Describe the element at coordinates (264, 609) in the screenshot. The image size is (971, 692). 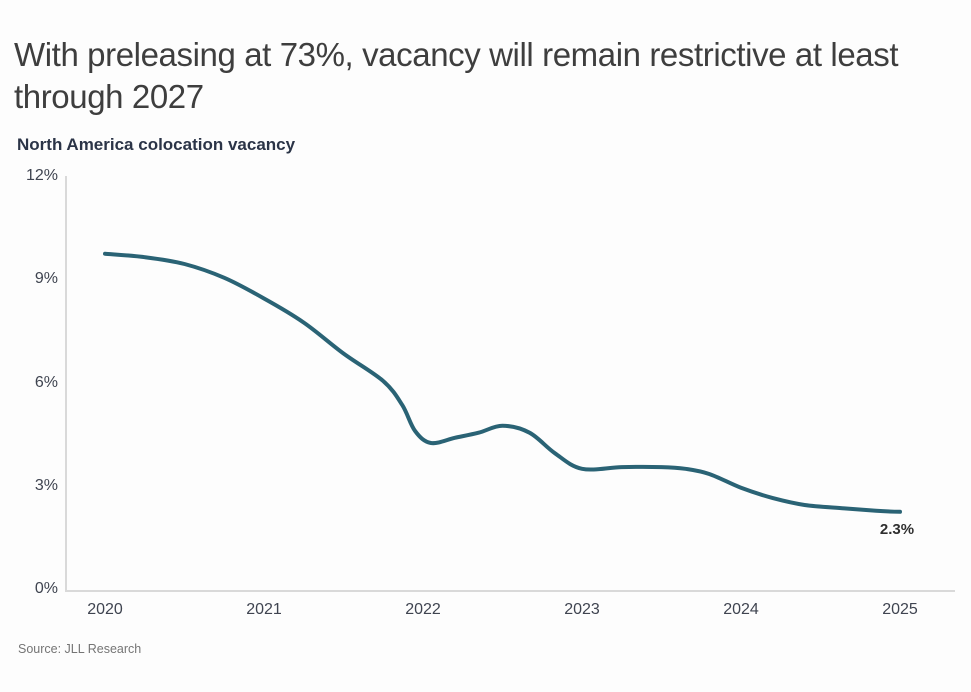
I see `x-tick-label: 2021` at that location.